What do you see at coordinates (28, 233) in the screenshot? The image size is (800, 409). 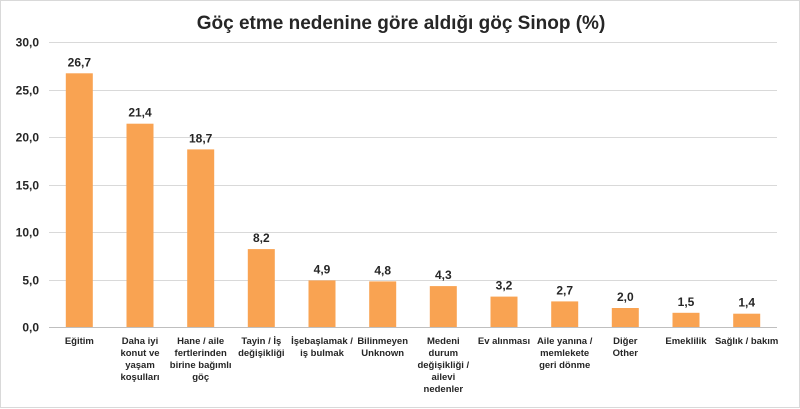 I see `y-tick-label: 10,0` at bounding box center [28, 233].